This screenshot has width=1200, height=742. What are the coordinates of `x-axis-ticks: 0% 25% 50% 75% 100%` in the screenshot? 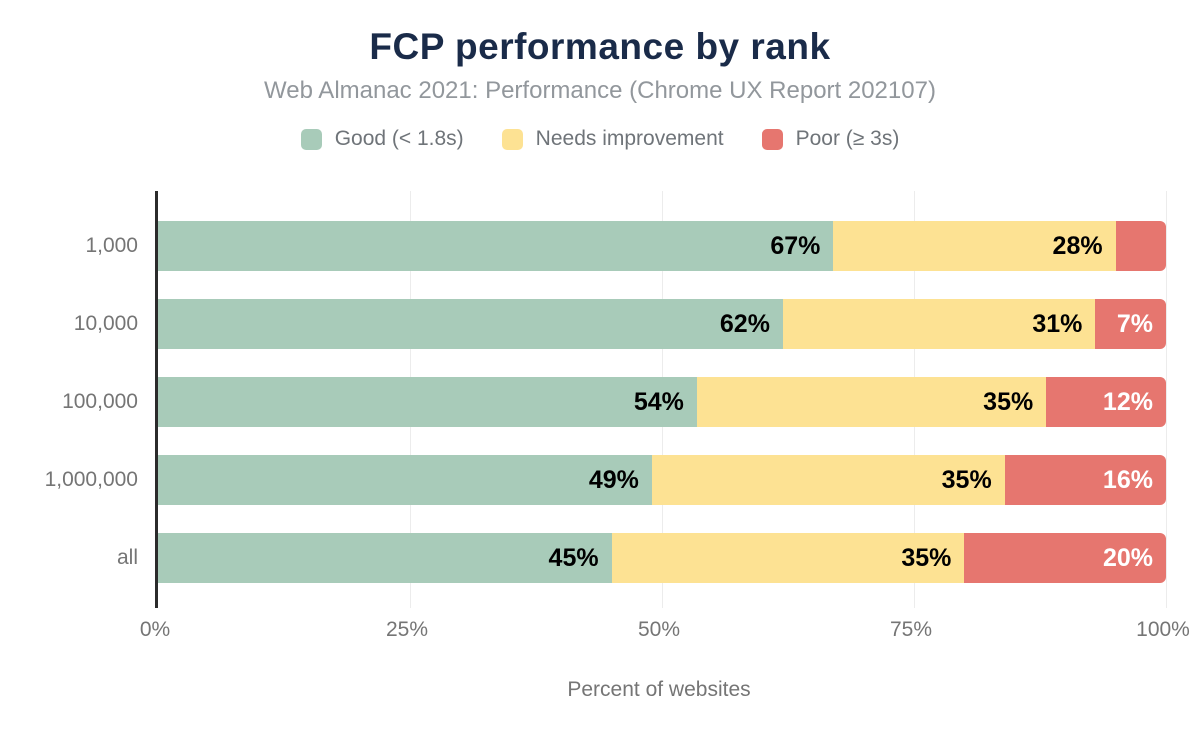 It's located at (665, 631).